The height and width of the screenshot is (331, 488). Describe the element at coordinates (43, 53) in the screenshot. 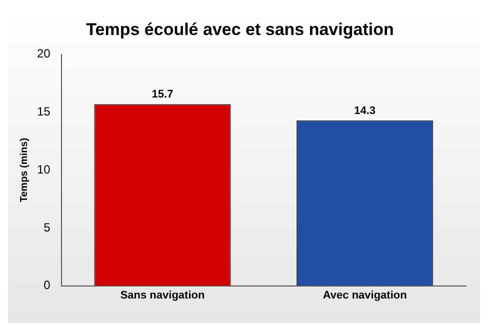

I see `y-tick-label: 20` at that location.